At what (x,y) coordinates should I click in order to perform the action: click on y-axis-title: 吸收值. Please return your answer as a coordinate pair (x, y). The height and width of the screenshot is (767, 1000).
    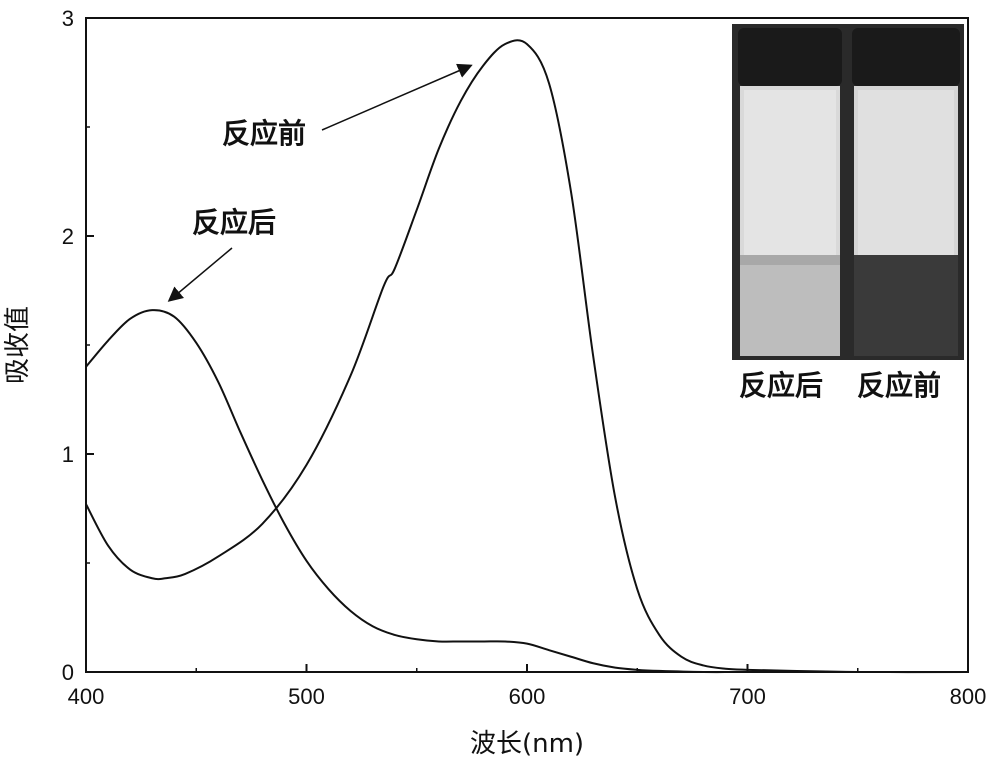
    Looking at the image, I should click on (18, 345).